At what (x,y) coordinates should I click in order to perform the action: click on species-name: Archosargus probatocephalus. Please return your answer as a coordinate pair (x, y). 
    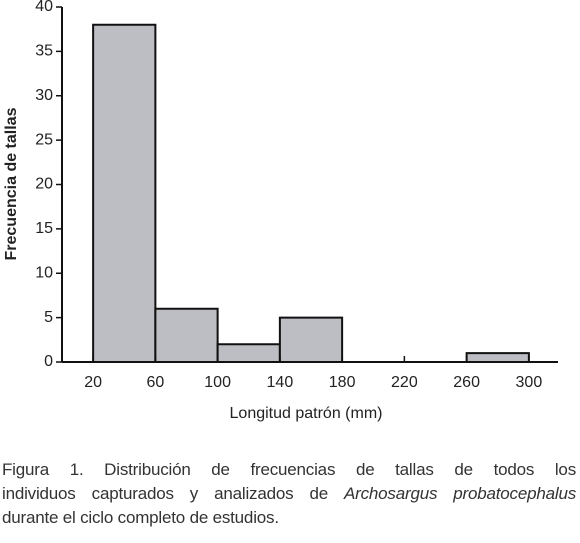
    Looking at the image, I should click on (460, 493).